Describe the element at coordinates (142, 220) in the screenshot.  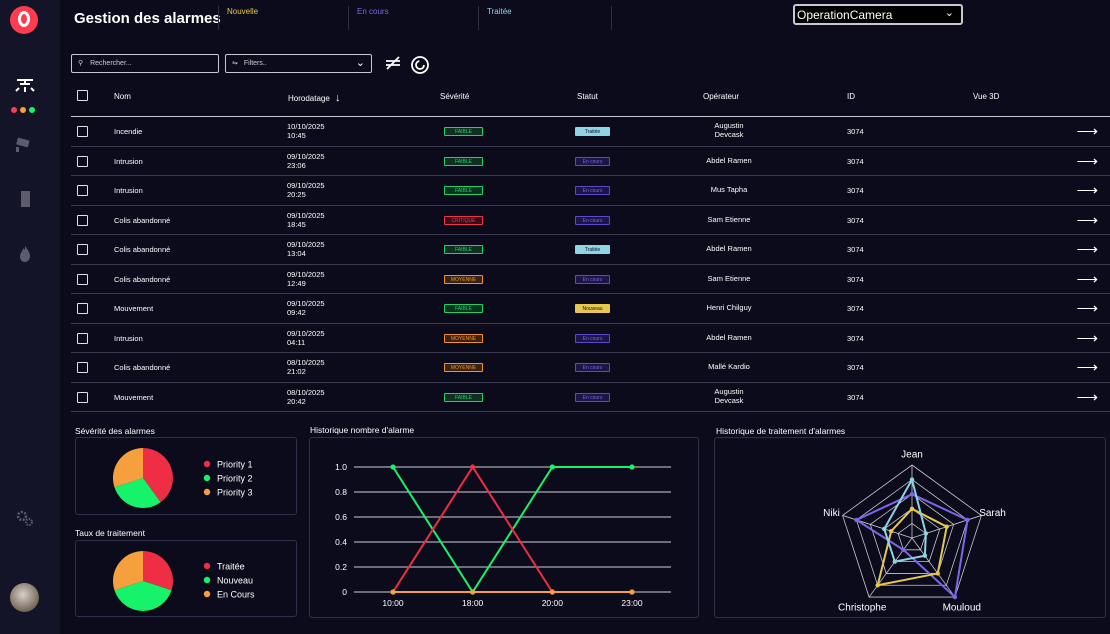
I see `alarm-name: Colis abandonné` at that location.